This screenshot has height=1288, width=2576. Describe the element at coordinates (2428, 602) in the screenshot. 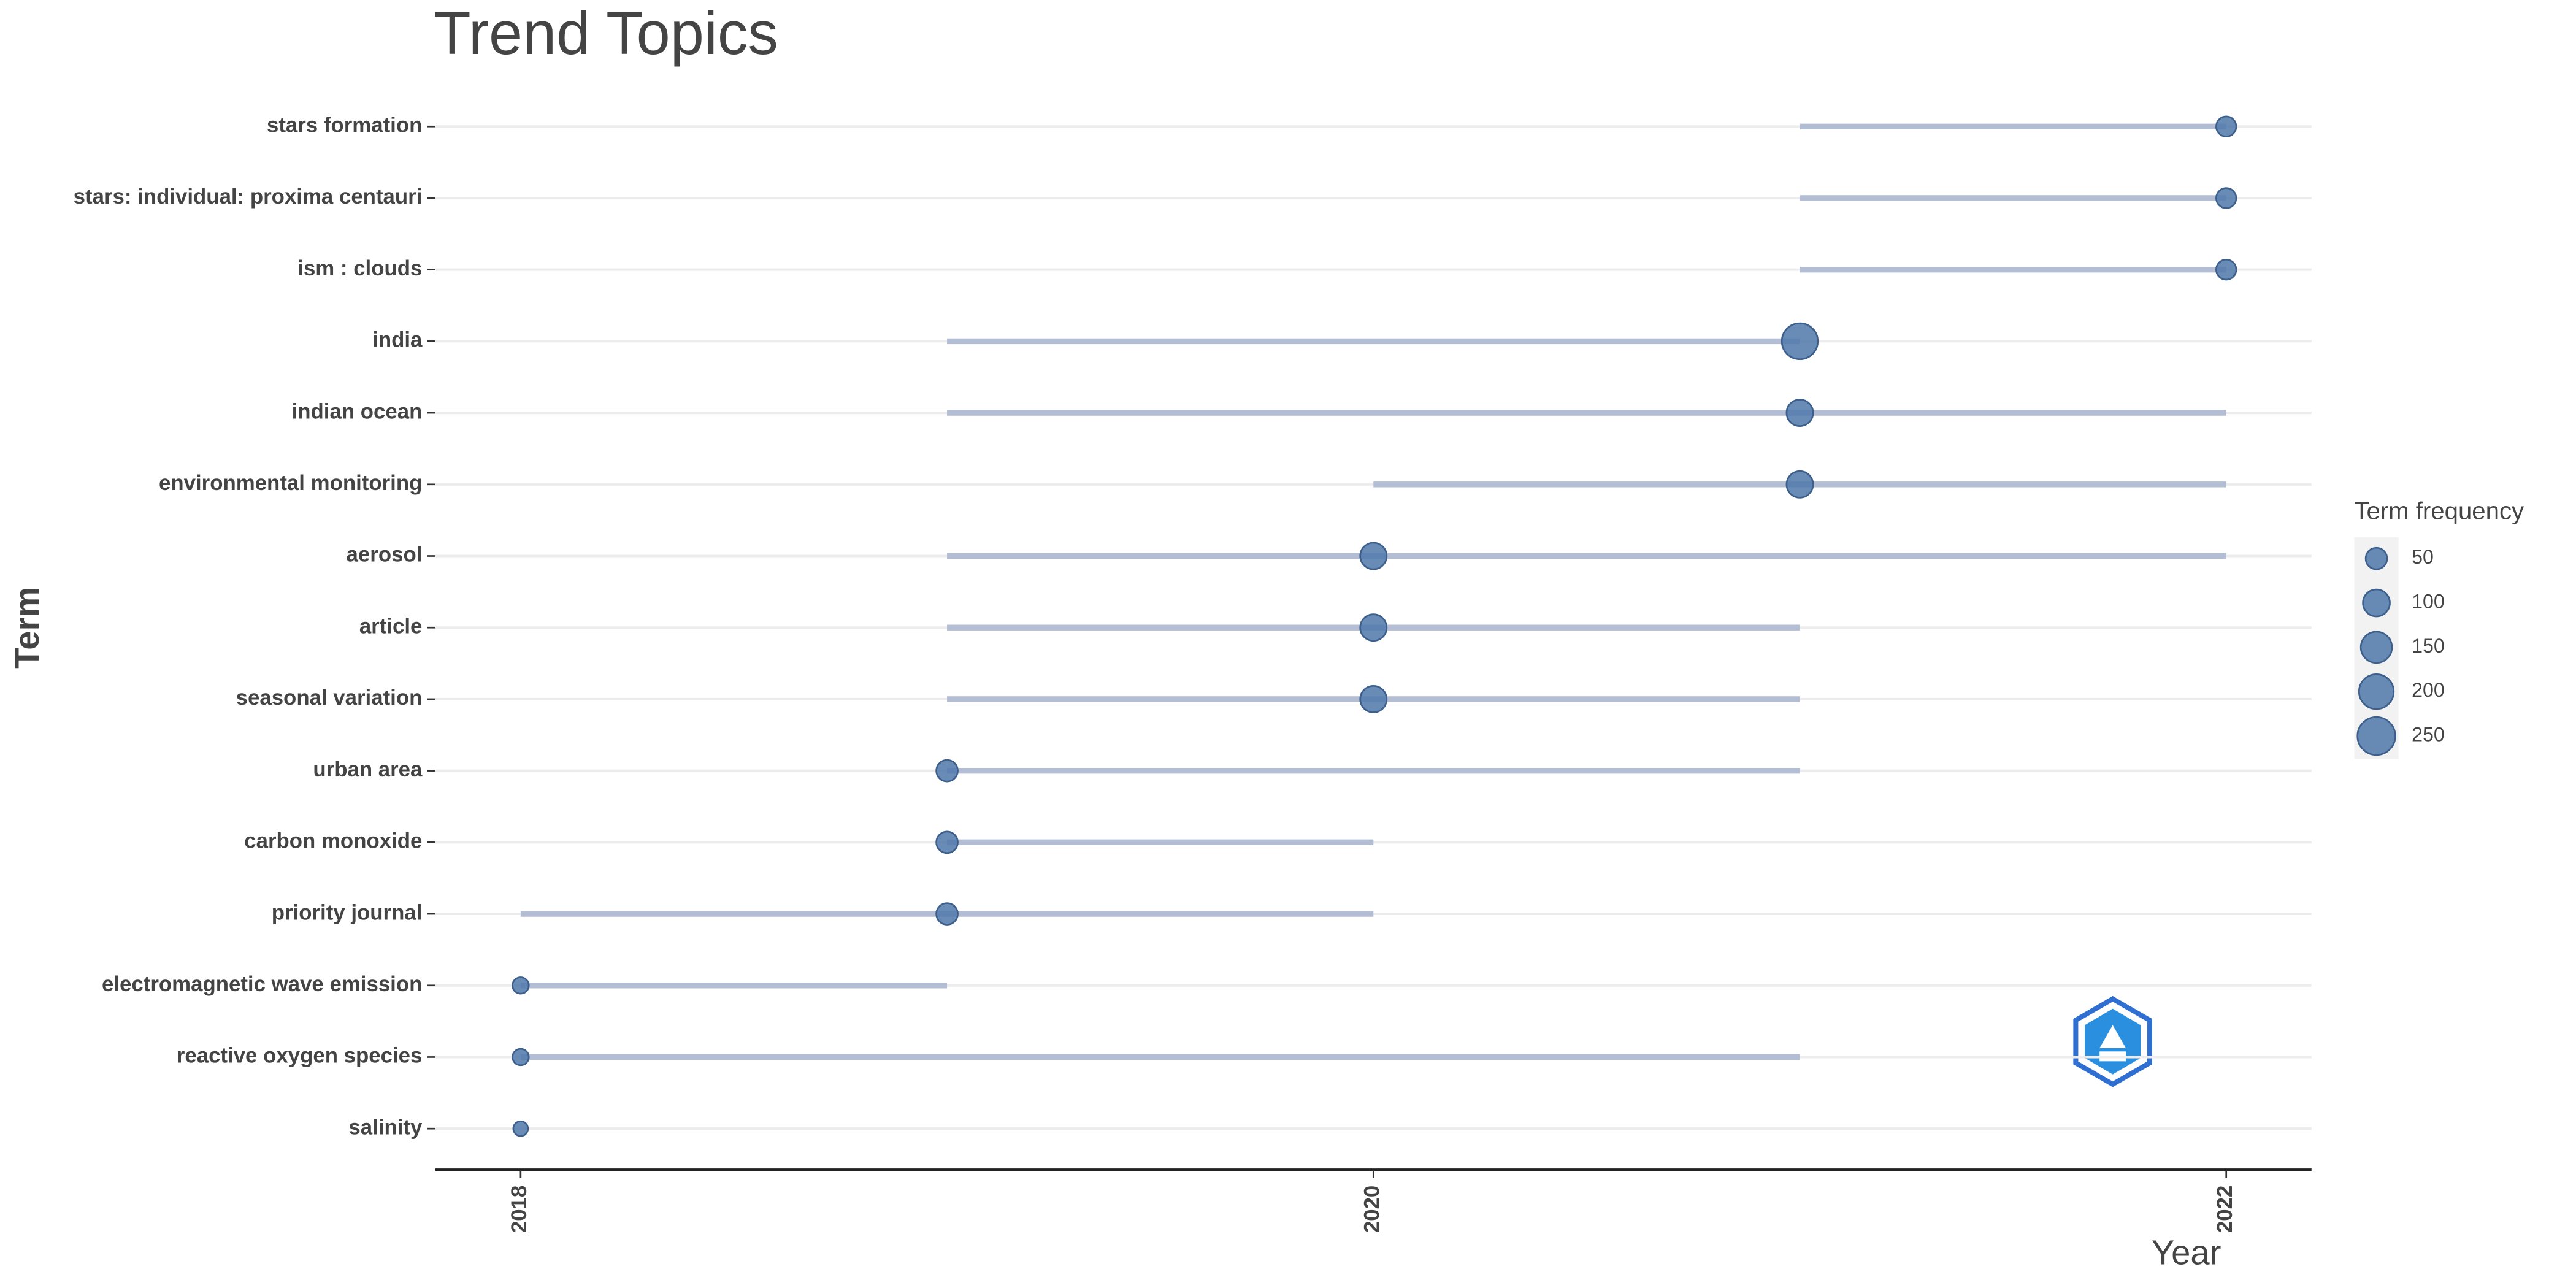

I see `legend-label: 100` at that location.